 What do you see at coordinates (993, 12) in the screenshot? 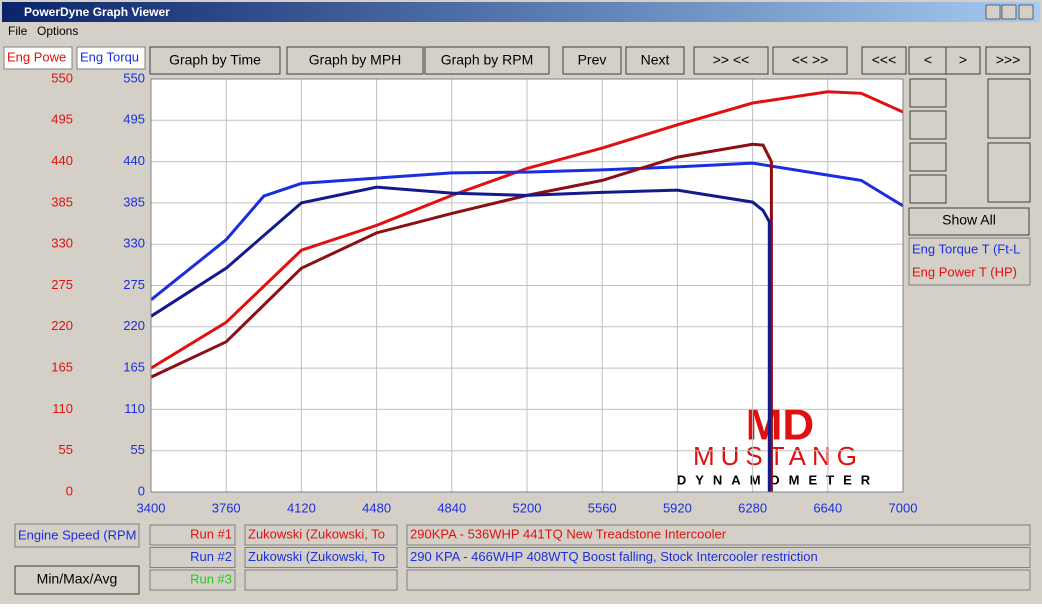
I see `minimize` at bounding box center [993, 12].